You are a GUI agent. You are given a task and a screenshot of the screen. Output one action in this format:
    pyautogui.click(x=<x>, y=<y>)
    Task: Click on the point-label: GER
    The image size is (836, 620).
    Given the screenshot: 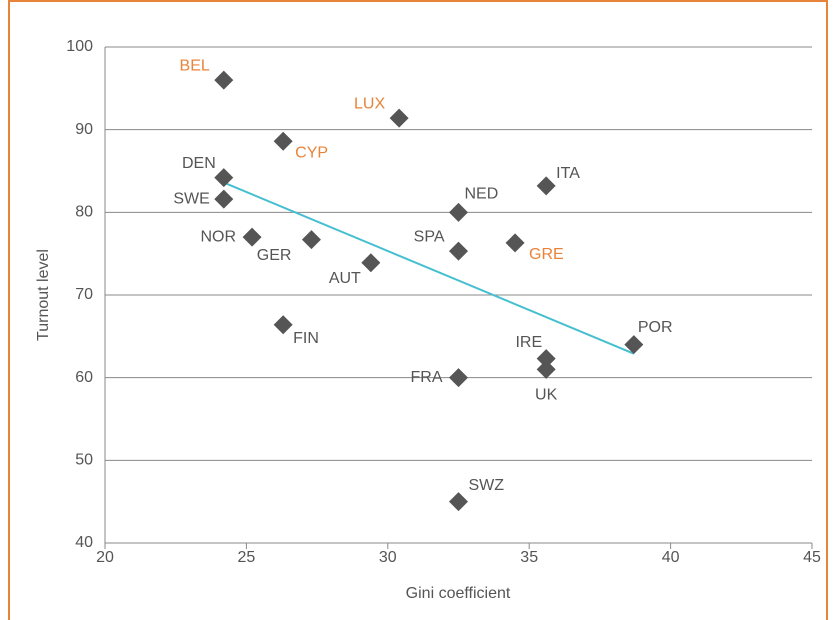 What is the action you would take?
    pyautogui.click(x=274, y=255)
    